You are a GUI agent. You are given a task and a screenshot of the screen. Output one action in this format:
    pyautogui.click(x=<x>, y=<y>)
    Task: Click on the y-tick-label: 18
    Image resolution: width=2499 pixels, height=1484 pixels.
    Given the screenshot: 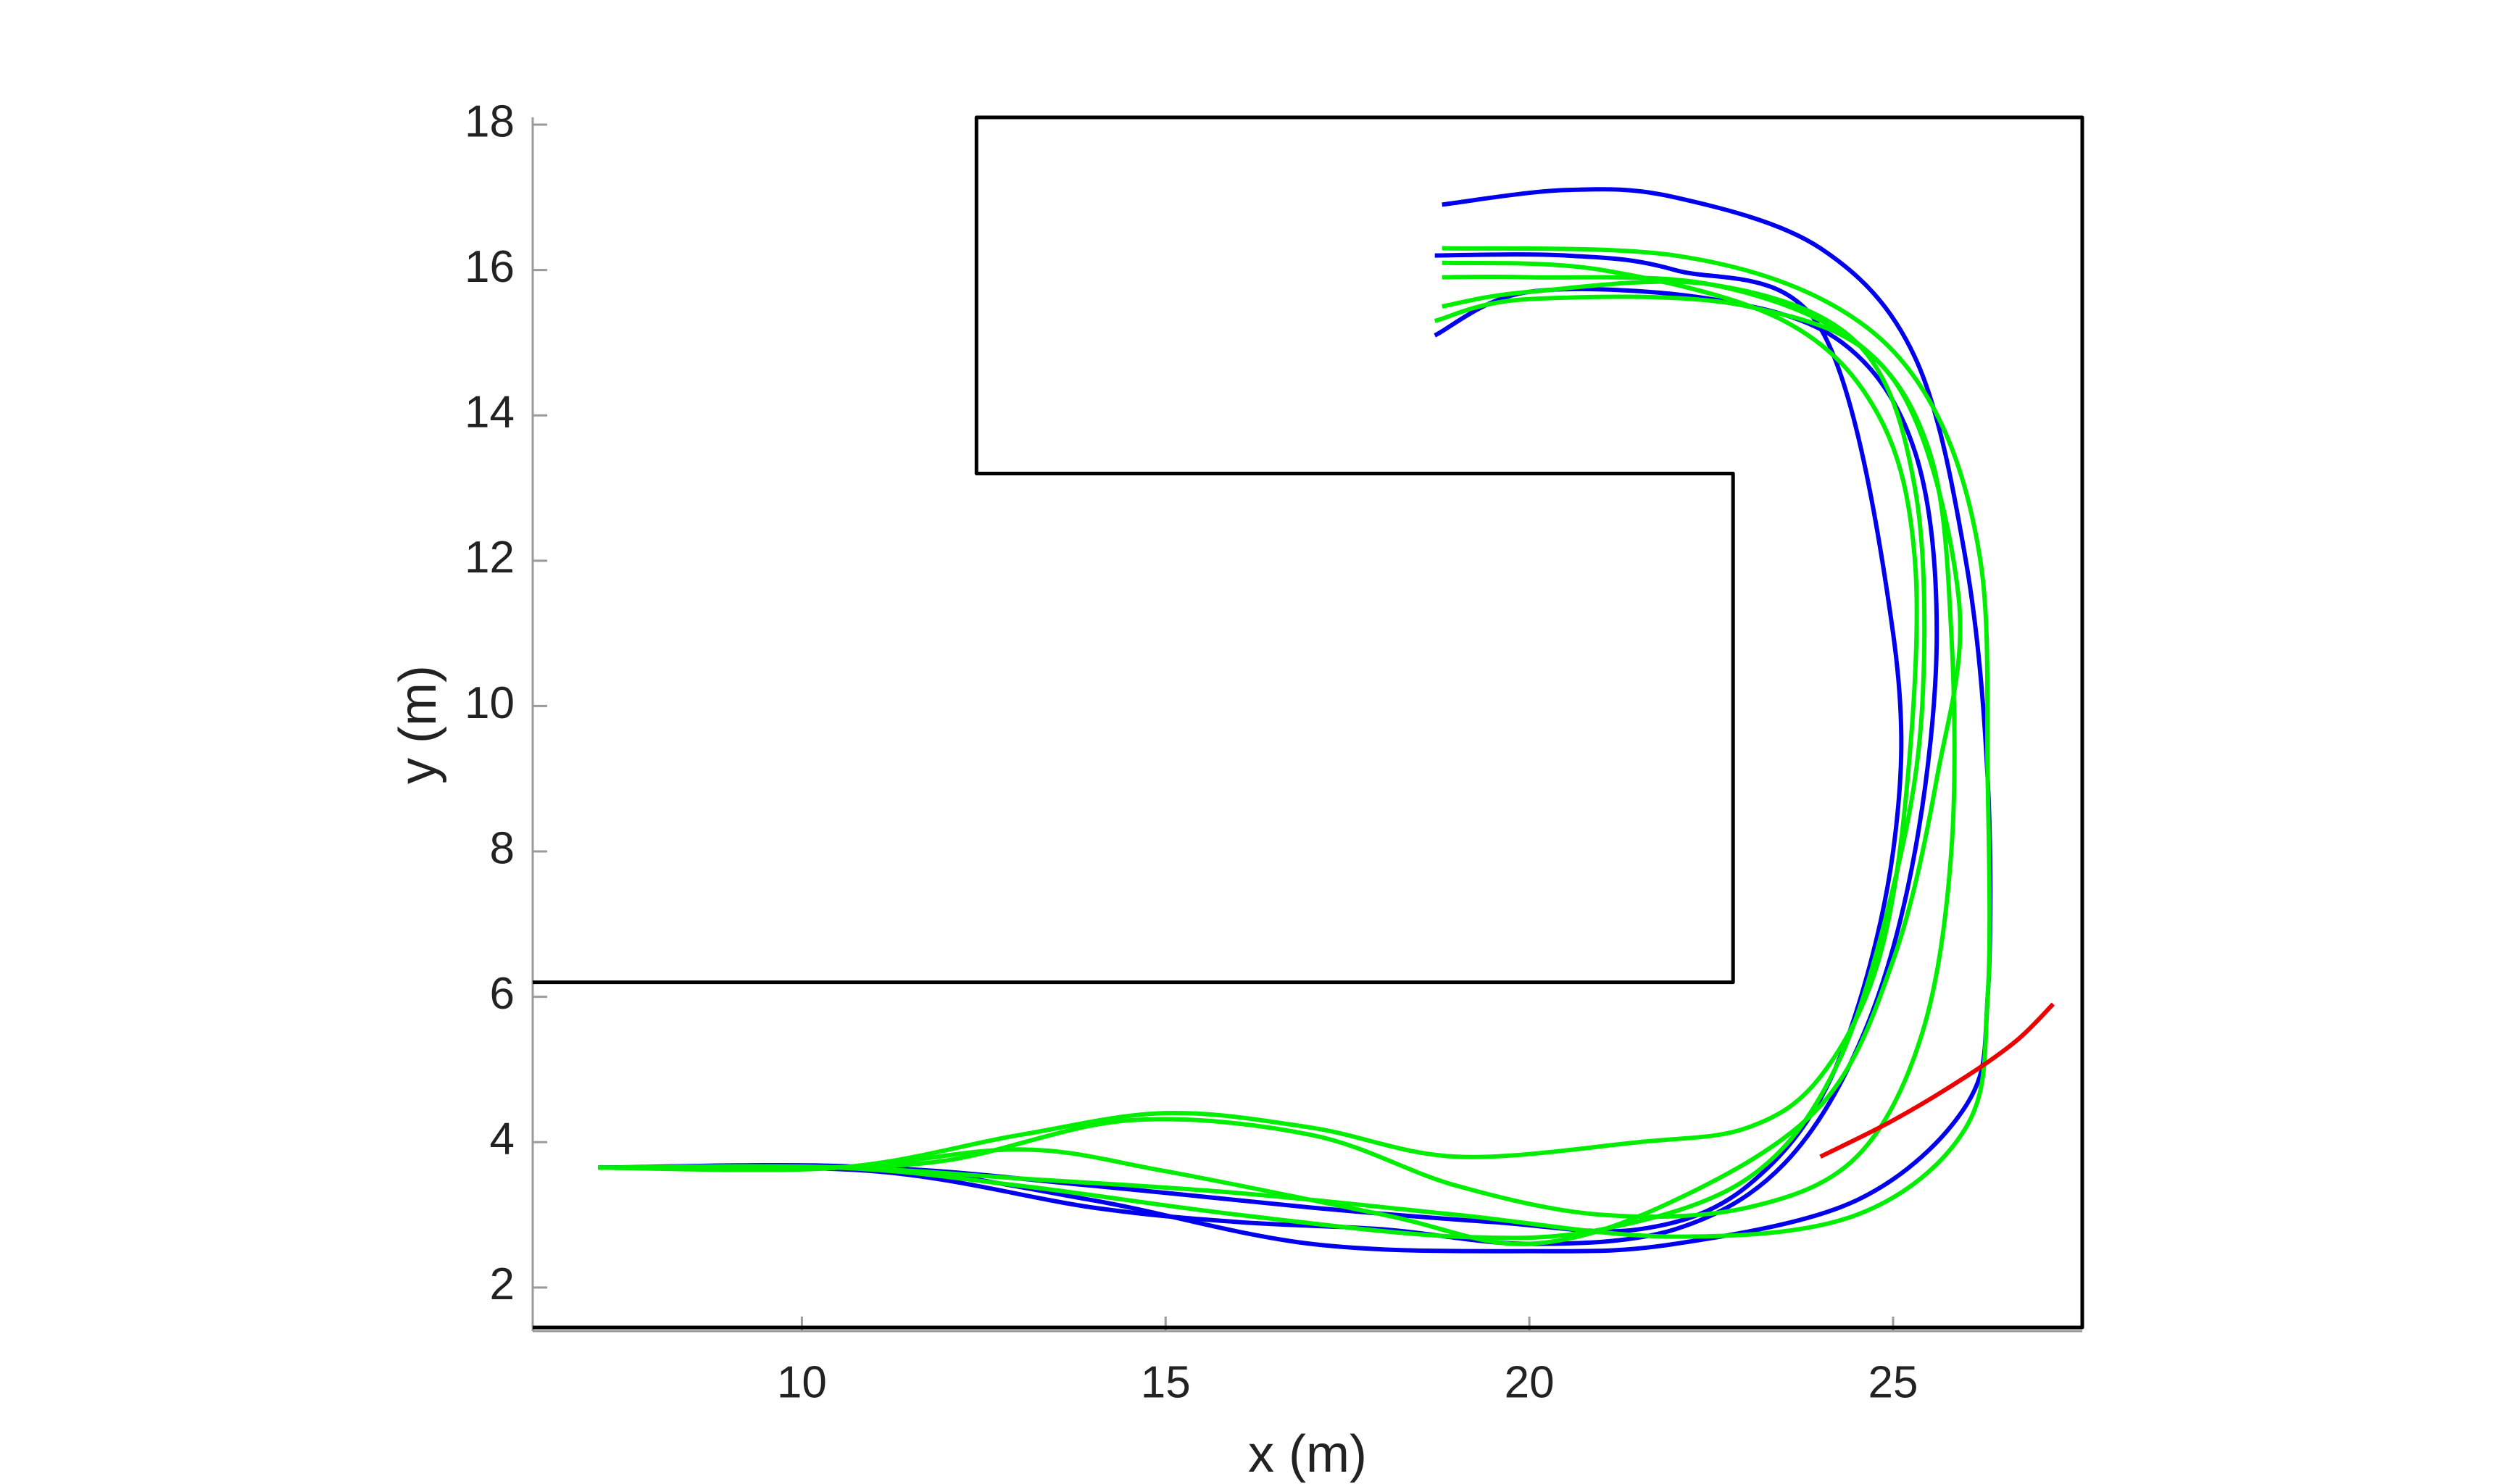 What is the action you would take?
    pyautogui.click(x=490, y=121)
    